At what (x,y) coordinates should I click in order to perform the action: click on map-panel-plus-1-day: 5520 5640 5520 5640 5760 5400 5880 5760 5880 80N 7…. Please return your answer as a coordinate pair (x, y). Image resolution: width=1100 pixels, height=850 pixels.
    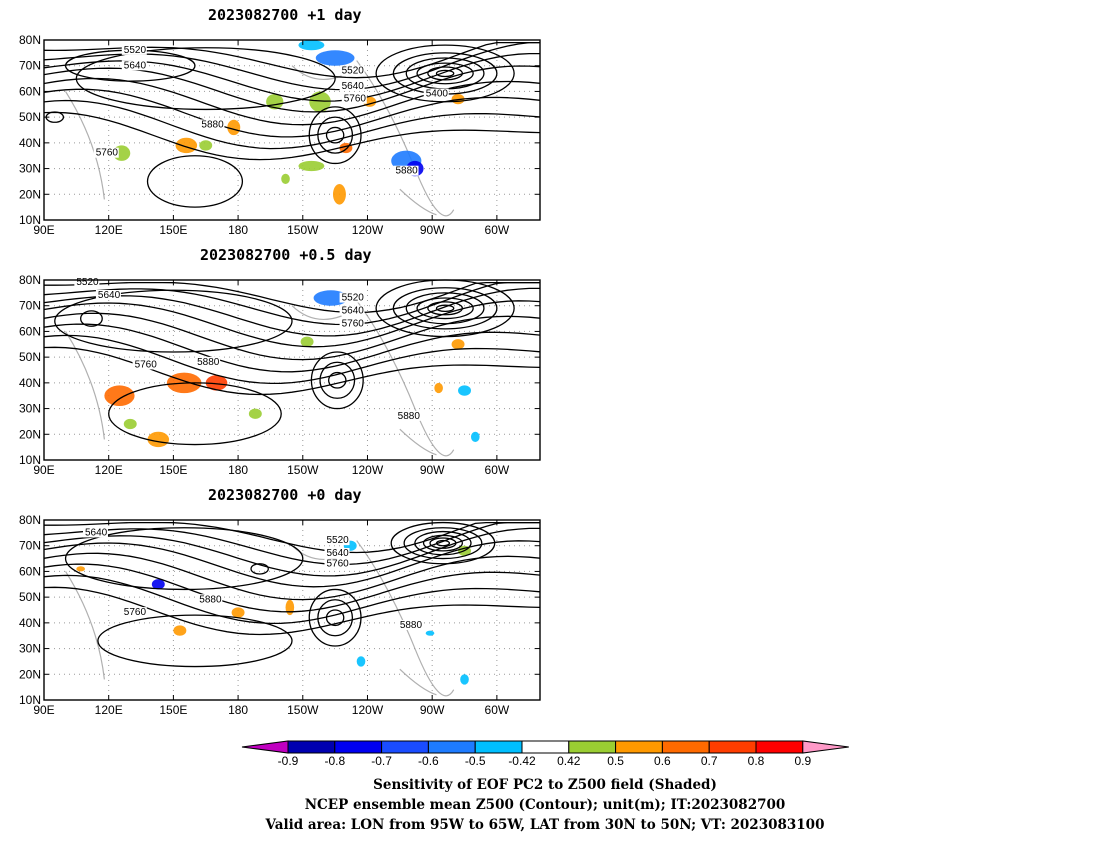
    Looking at the image, I should click on (280, 135).